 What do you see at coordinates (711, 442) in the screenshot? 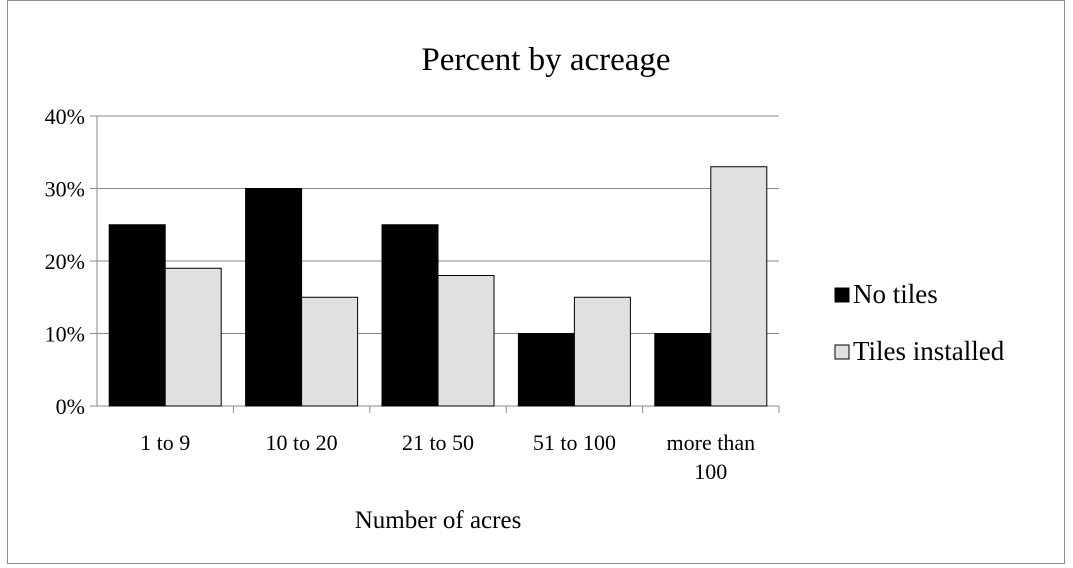
I see `x-tick-label: more than` at bounding box center [711, 442].